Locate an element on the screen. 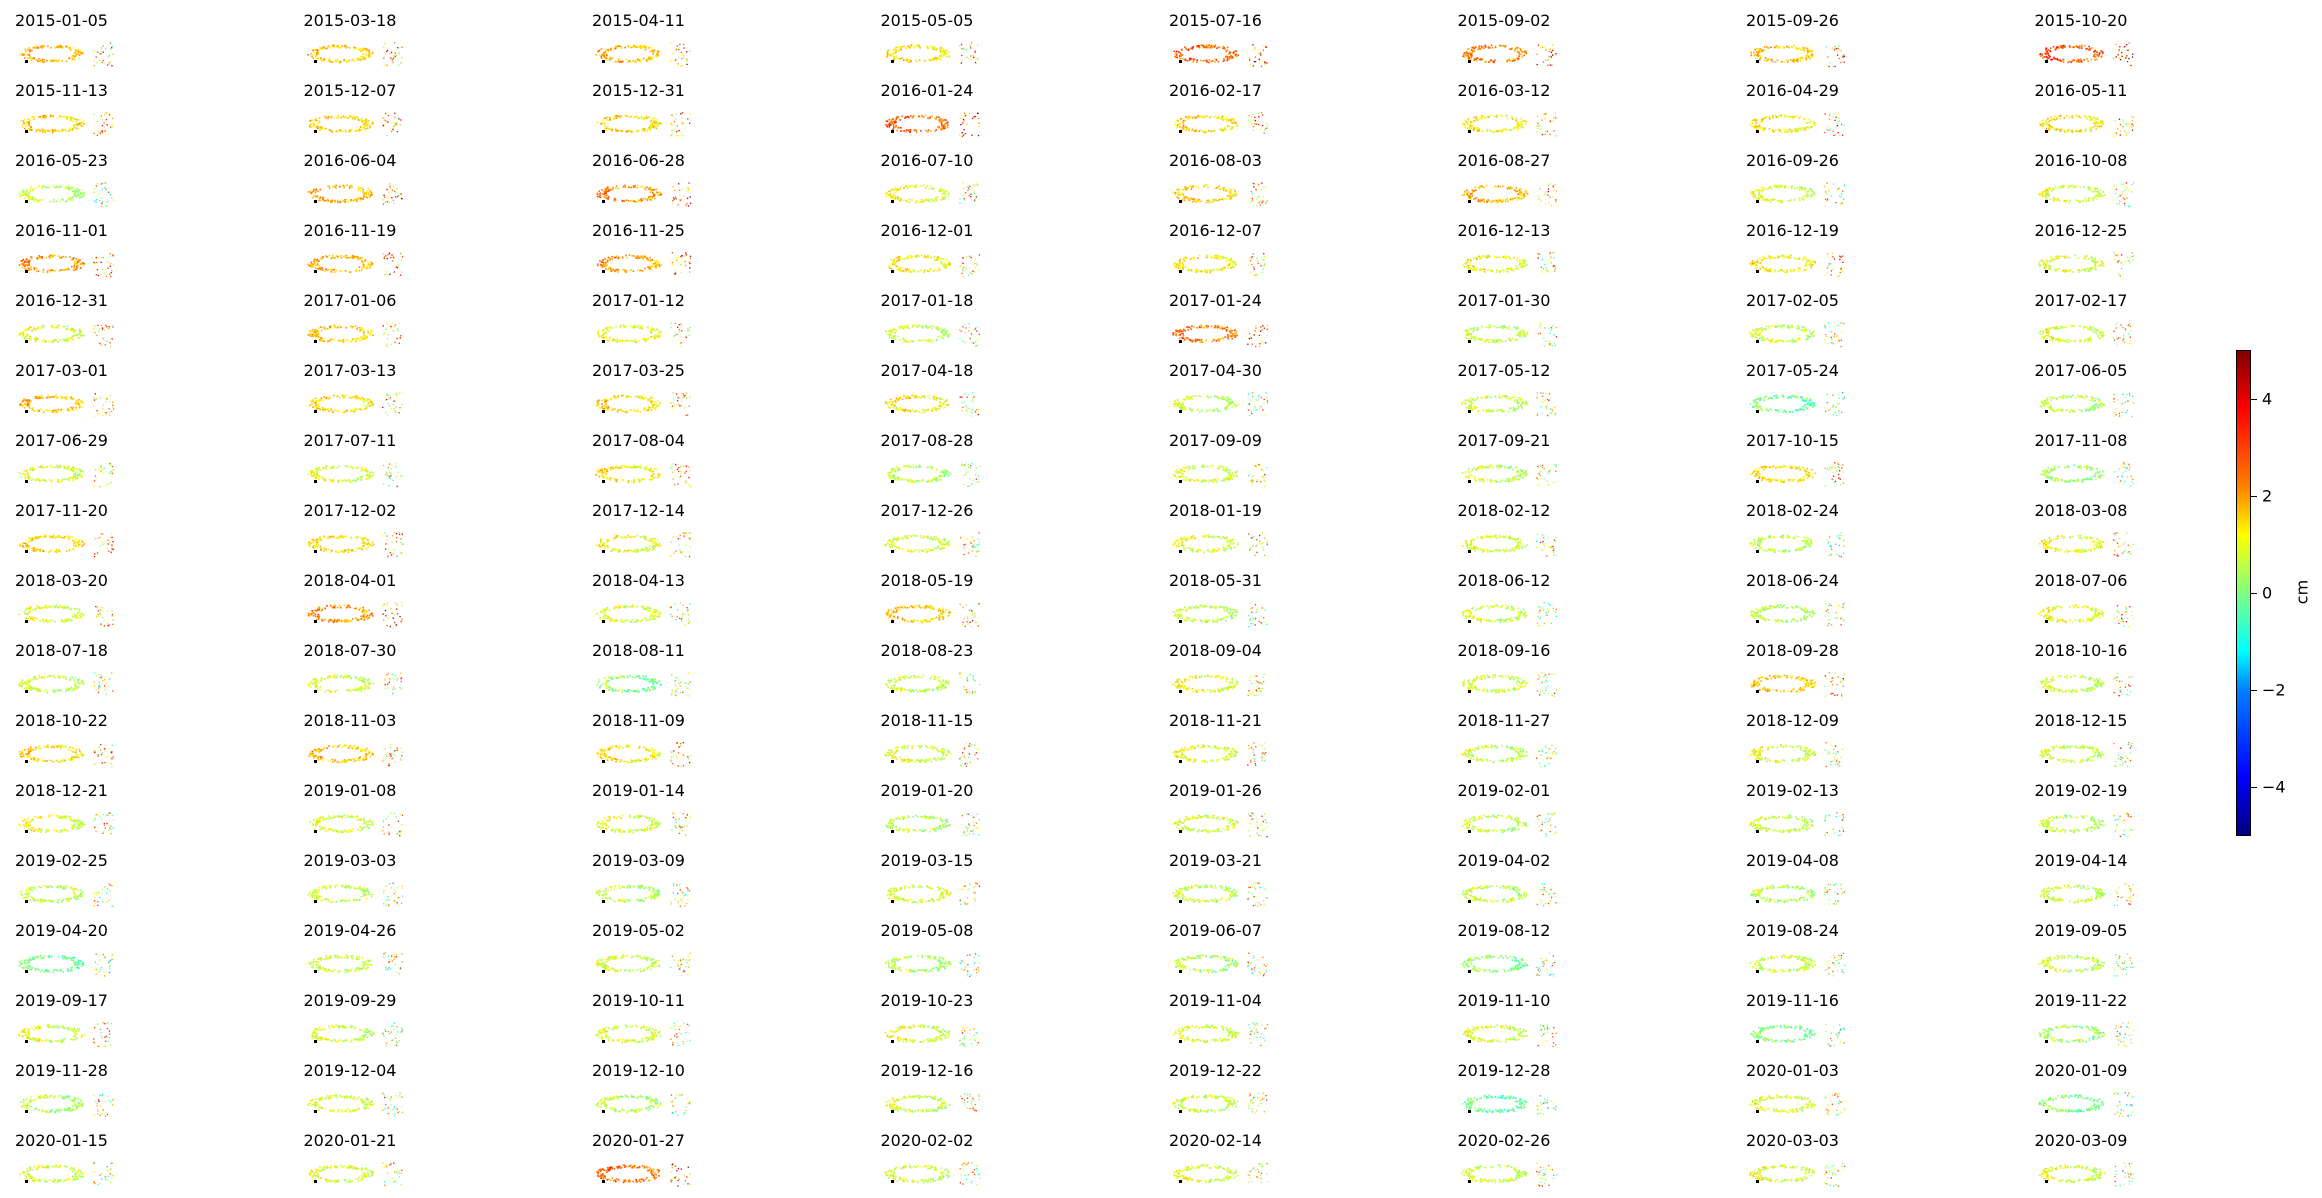 The height and width of the screenshot is (1198, 2322). reference-point-marker is located at coordinates (315, 61).